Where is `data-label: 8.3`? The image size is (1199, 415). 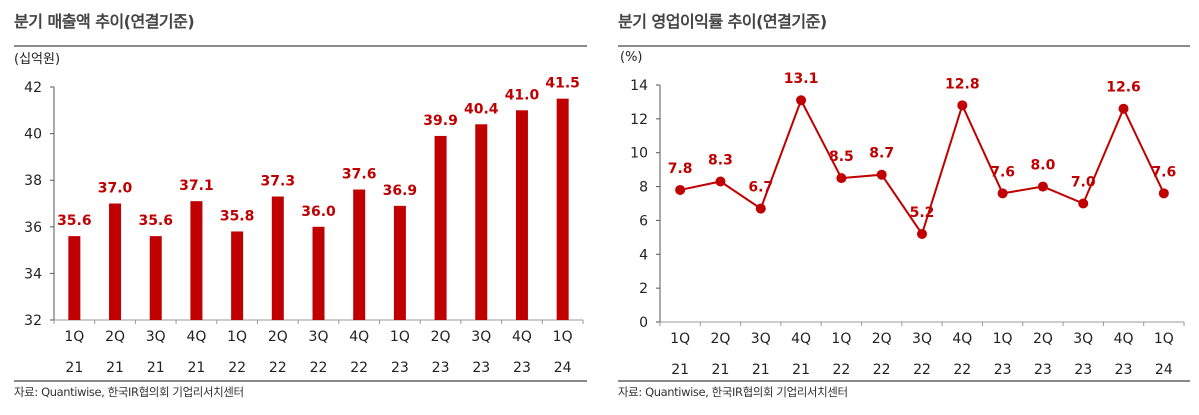
data-label: 8.3 is located at coordinates (720, 160).